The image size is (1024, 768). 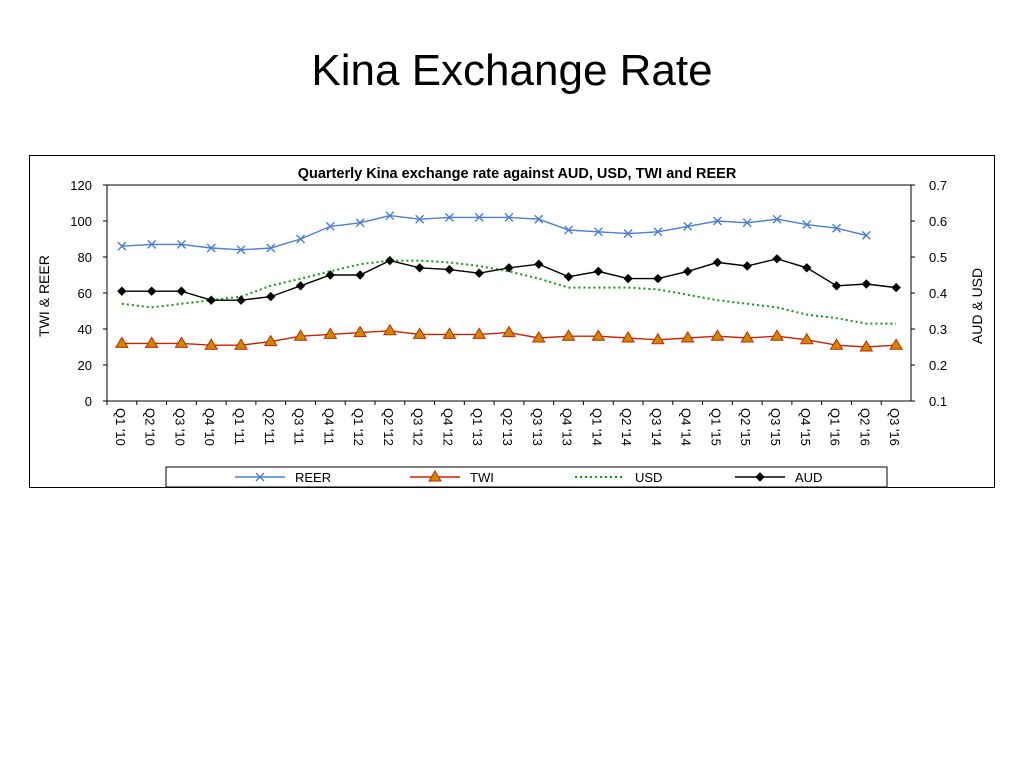 I want to click on x-tick-label: Q1 '10, so click(x=120, y=427).